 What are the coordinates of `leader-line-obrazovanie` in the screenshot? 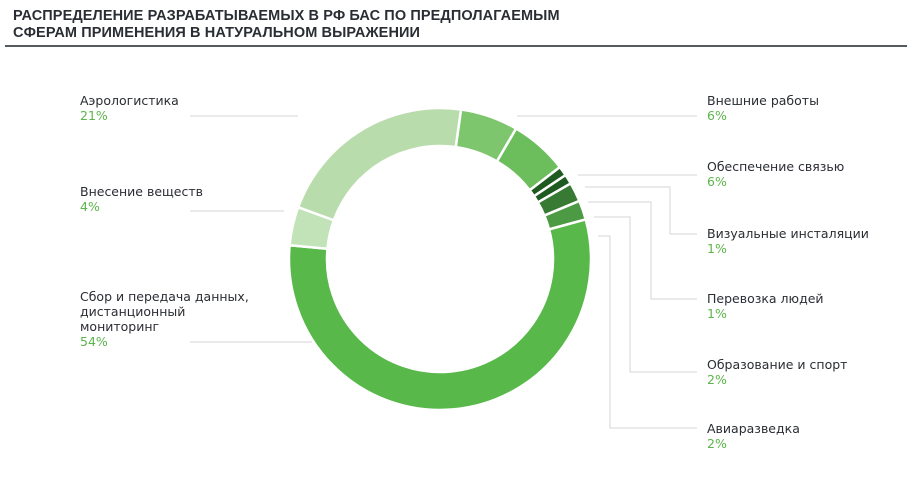 It's located at (645, 294).